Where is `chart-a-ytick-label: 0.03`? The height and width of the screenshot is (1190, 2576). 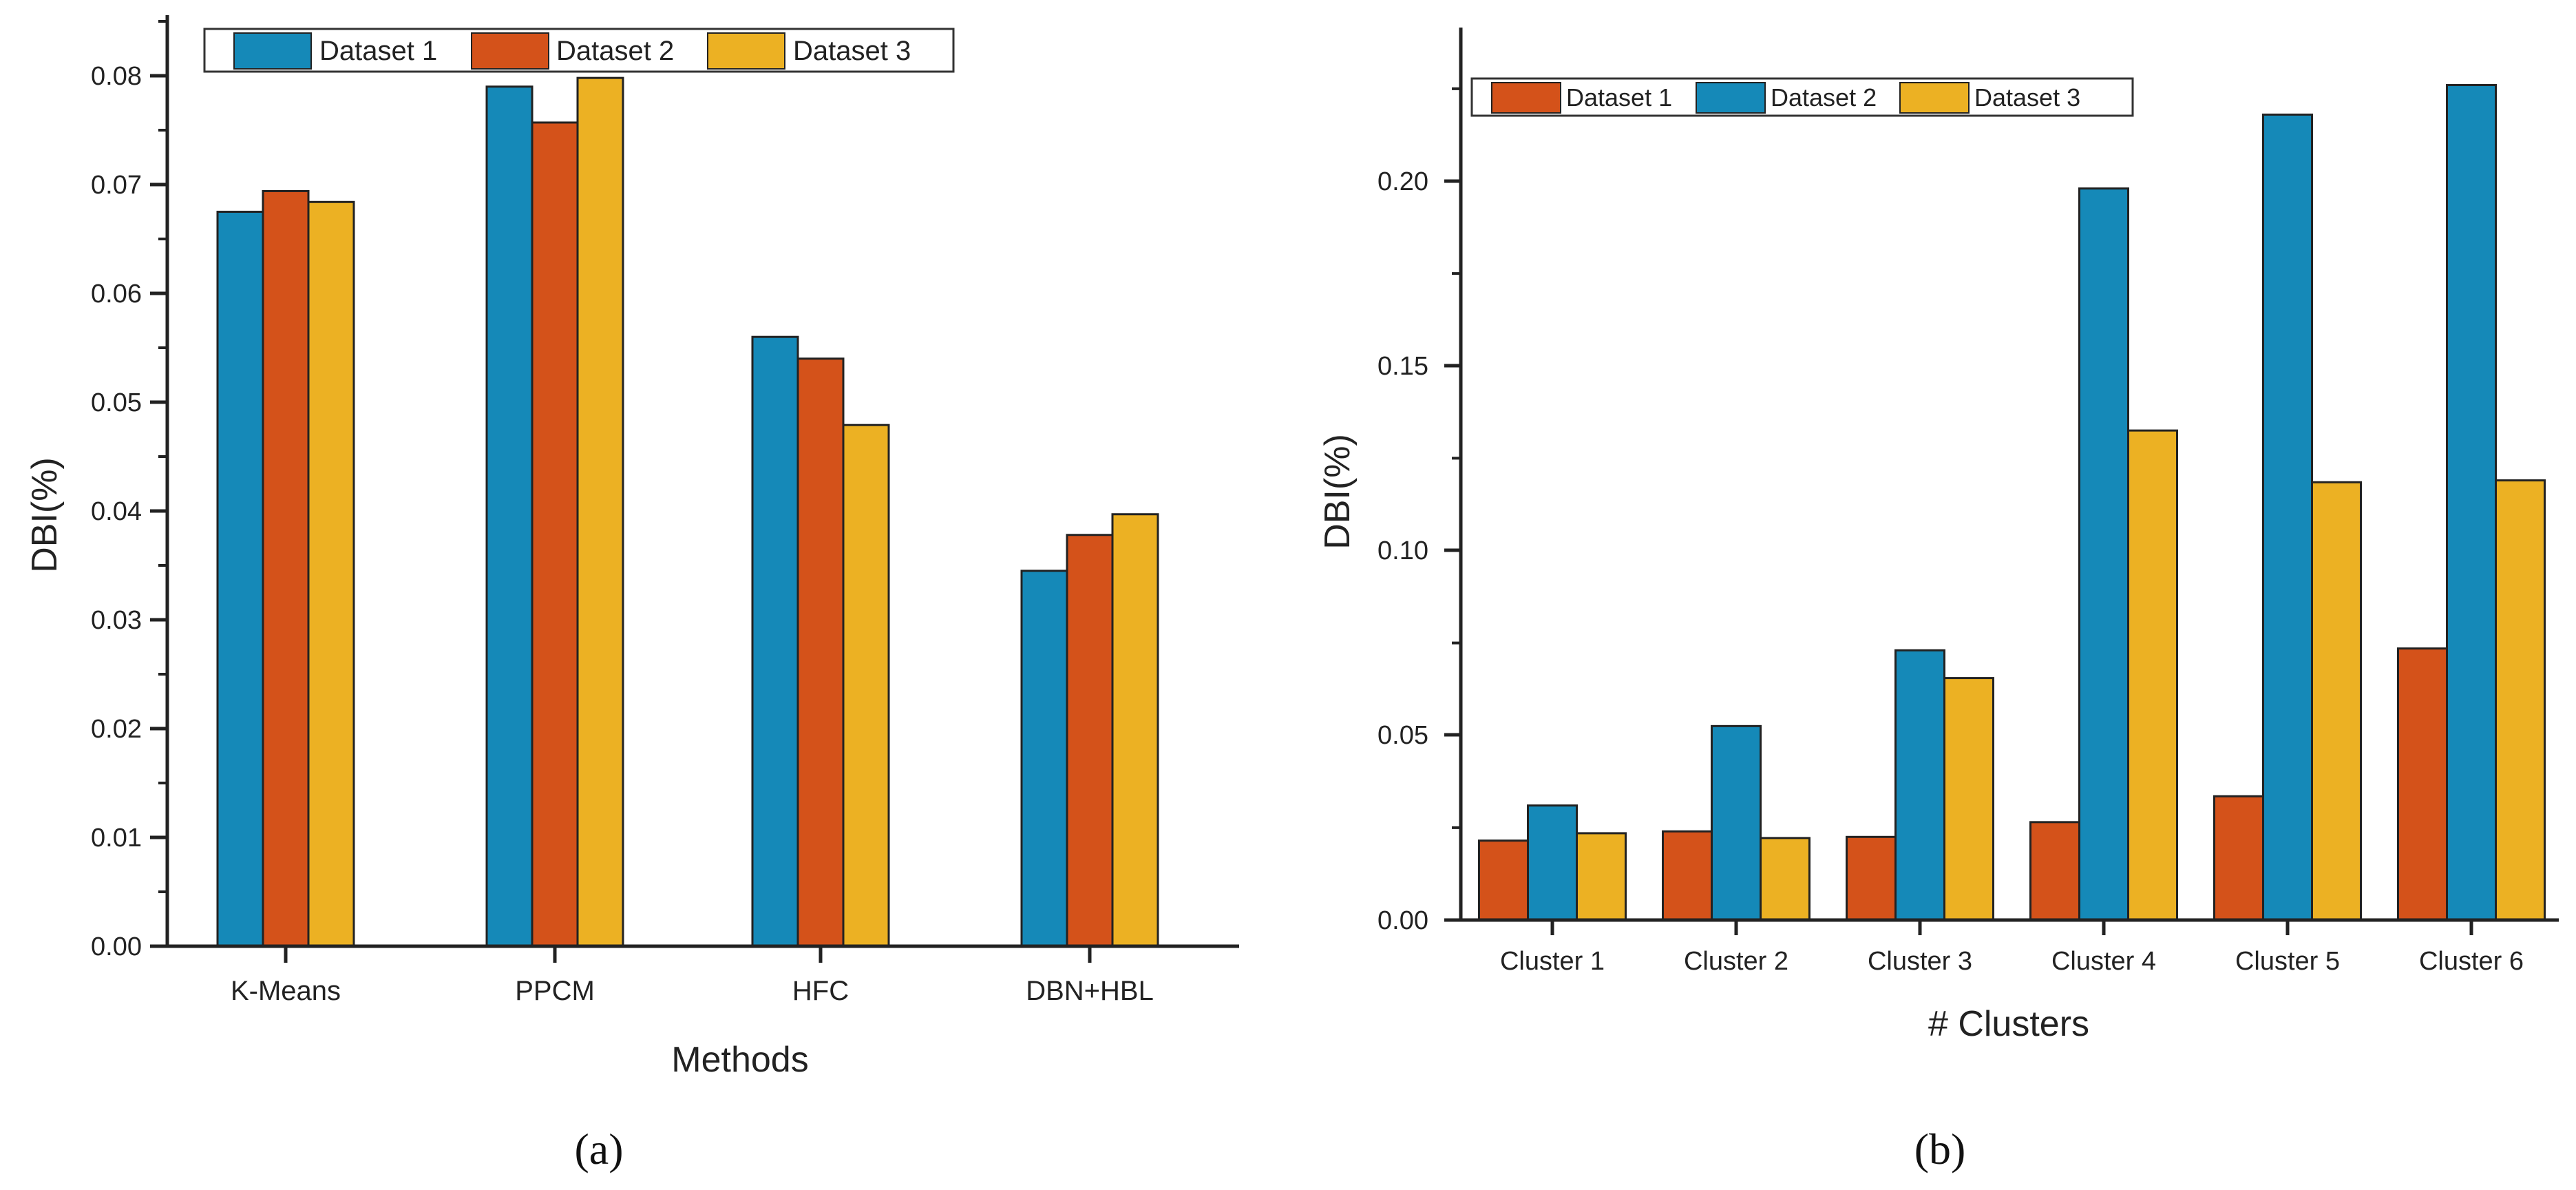 chart-a-ytick-label: 0.03 is located at coordinates (117, 620).